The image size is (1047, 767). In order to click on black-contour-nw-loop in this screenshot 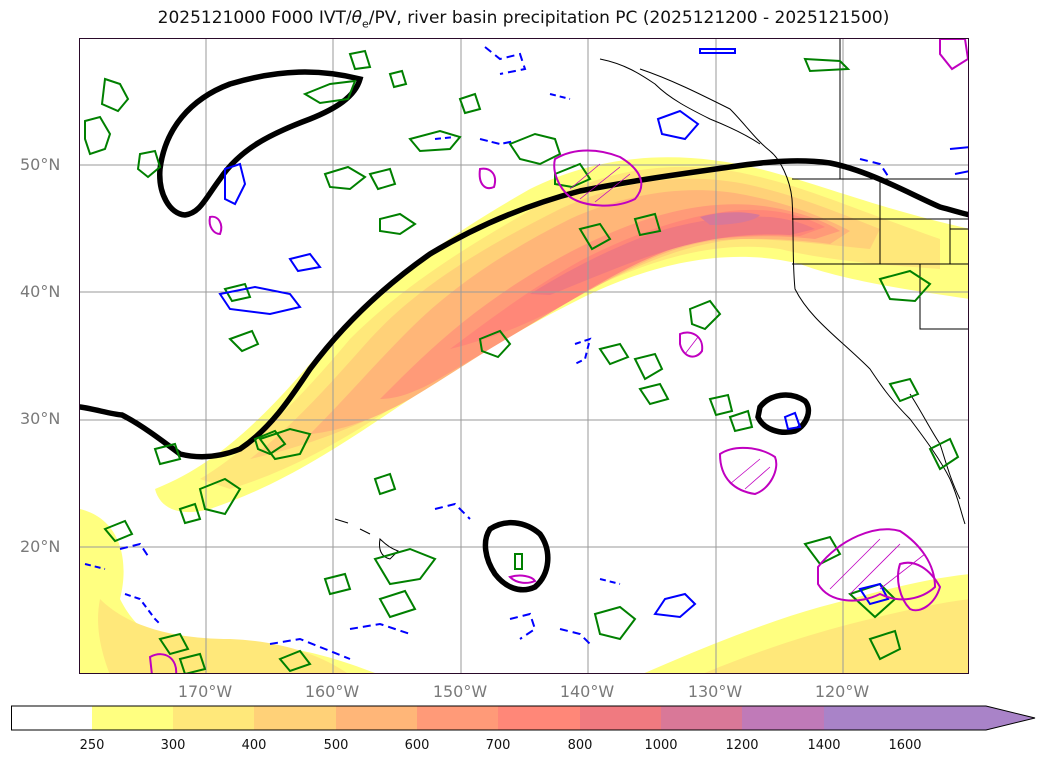, I will do `click(260, 143)`.